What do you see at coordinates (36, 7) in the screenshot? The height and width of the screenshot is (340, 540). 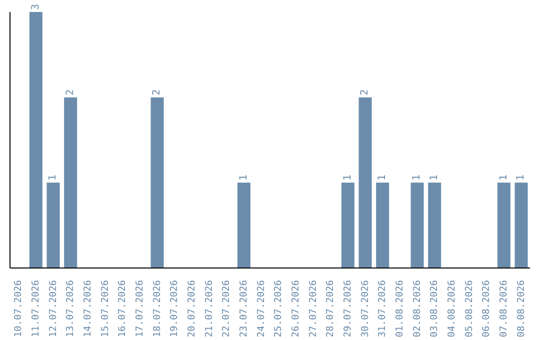 I see `data-label: 3` at bounding box center [36, 7].